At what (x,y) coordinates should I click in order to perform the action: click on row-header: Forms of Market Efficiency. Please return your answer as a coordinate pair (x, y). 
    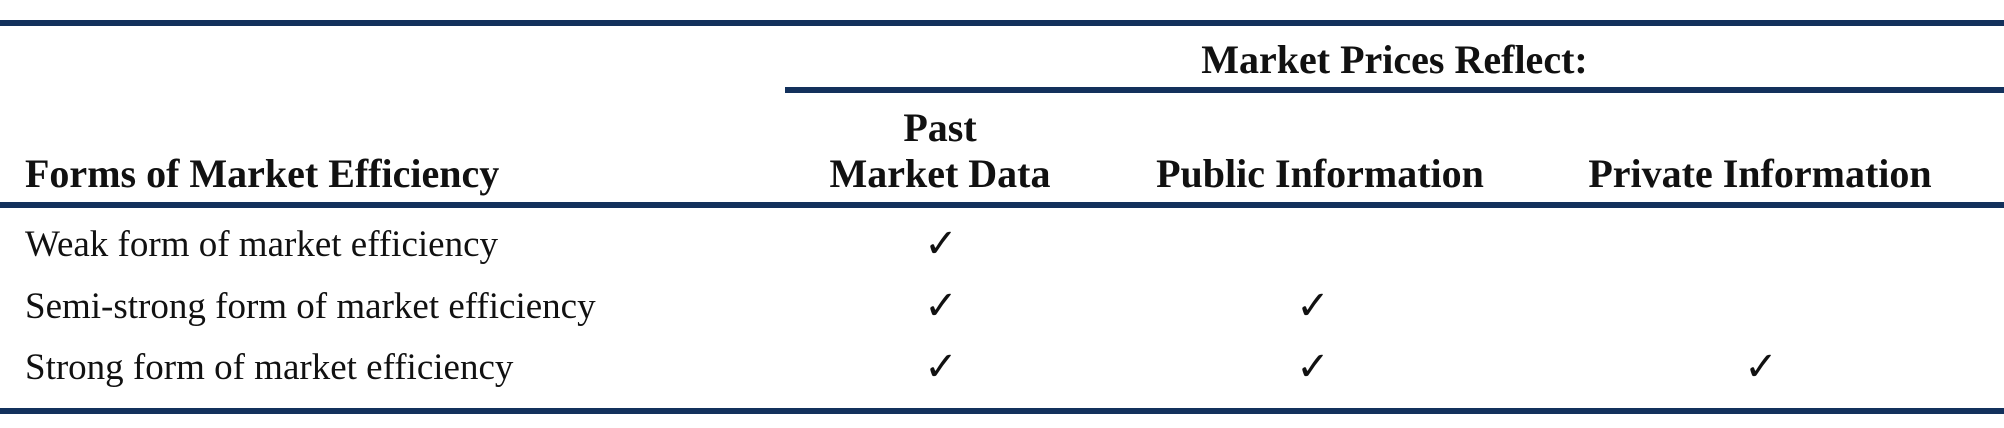
    Looking at the image, I should click on (262, 173).